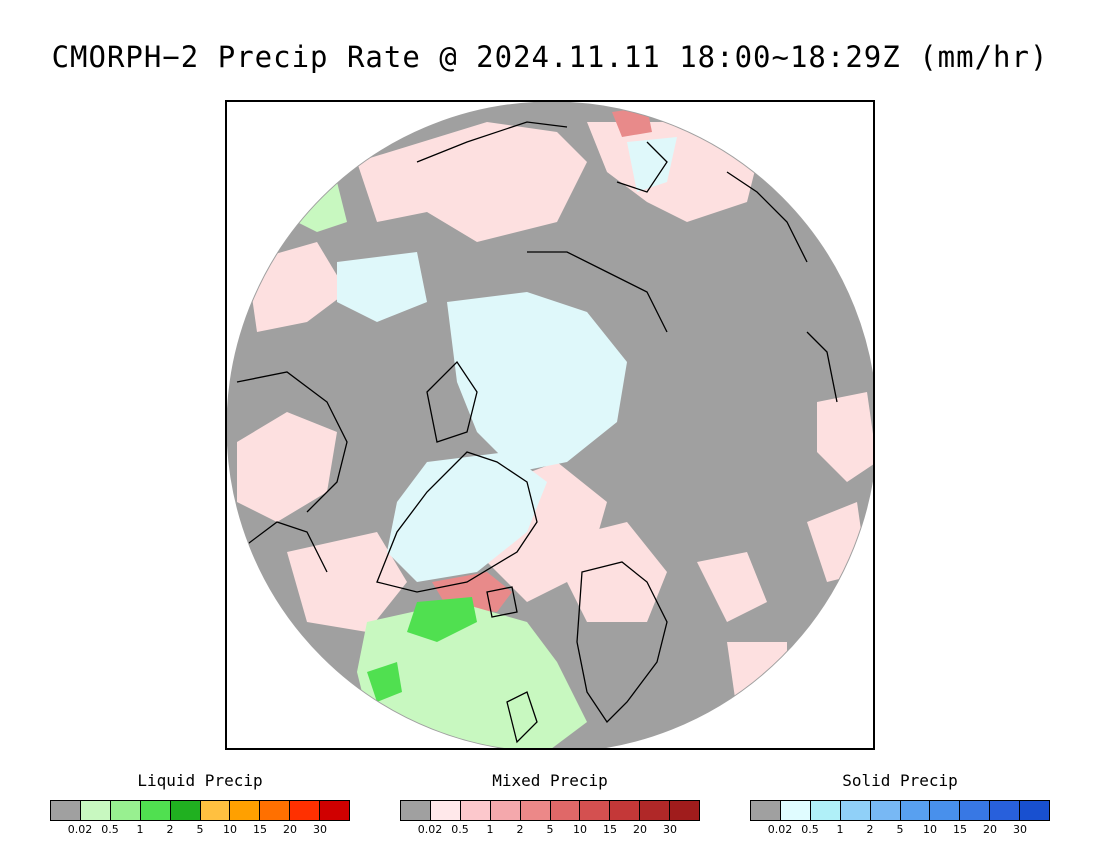 The image size is (1100, 850). What do you see at coordinates (290, 829) in the screenshot?
I see `liquid-tick-label: 20` at bounding box center [290, 829].